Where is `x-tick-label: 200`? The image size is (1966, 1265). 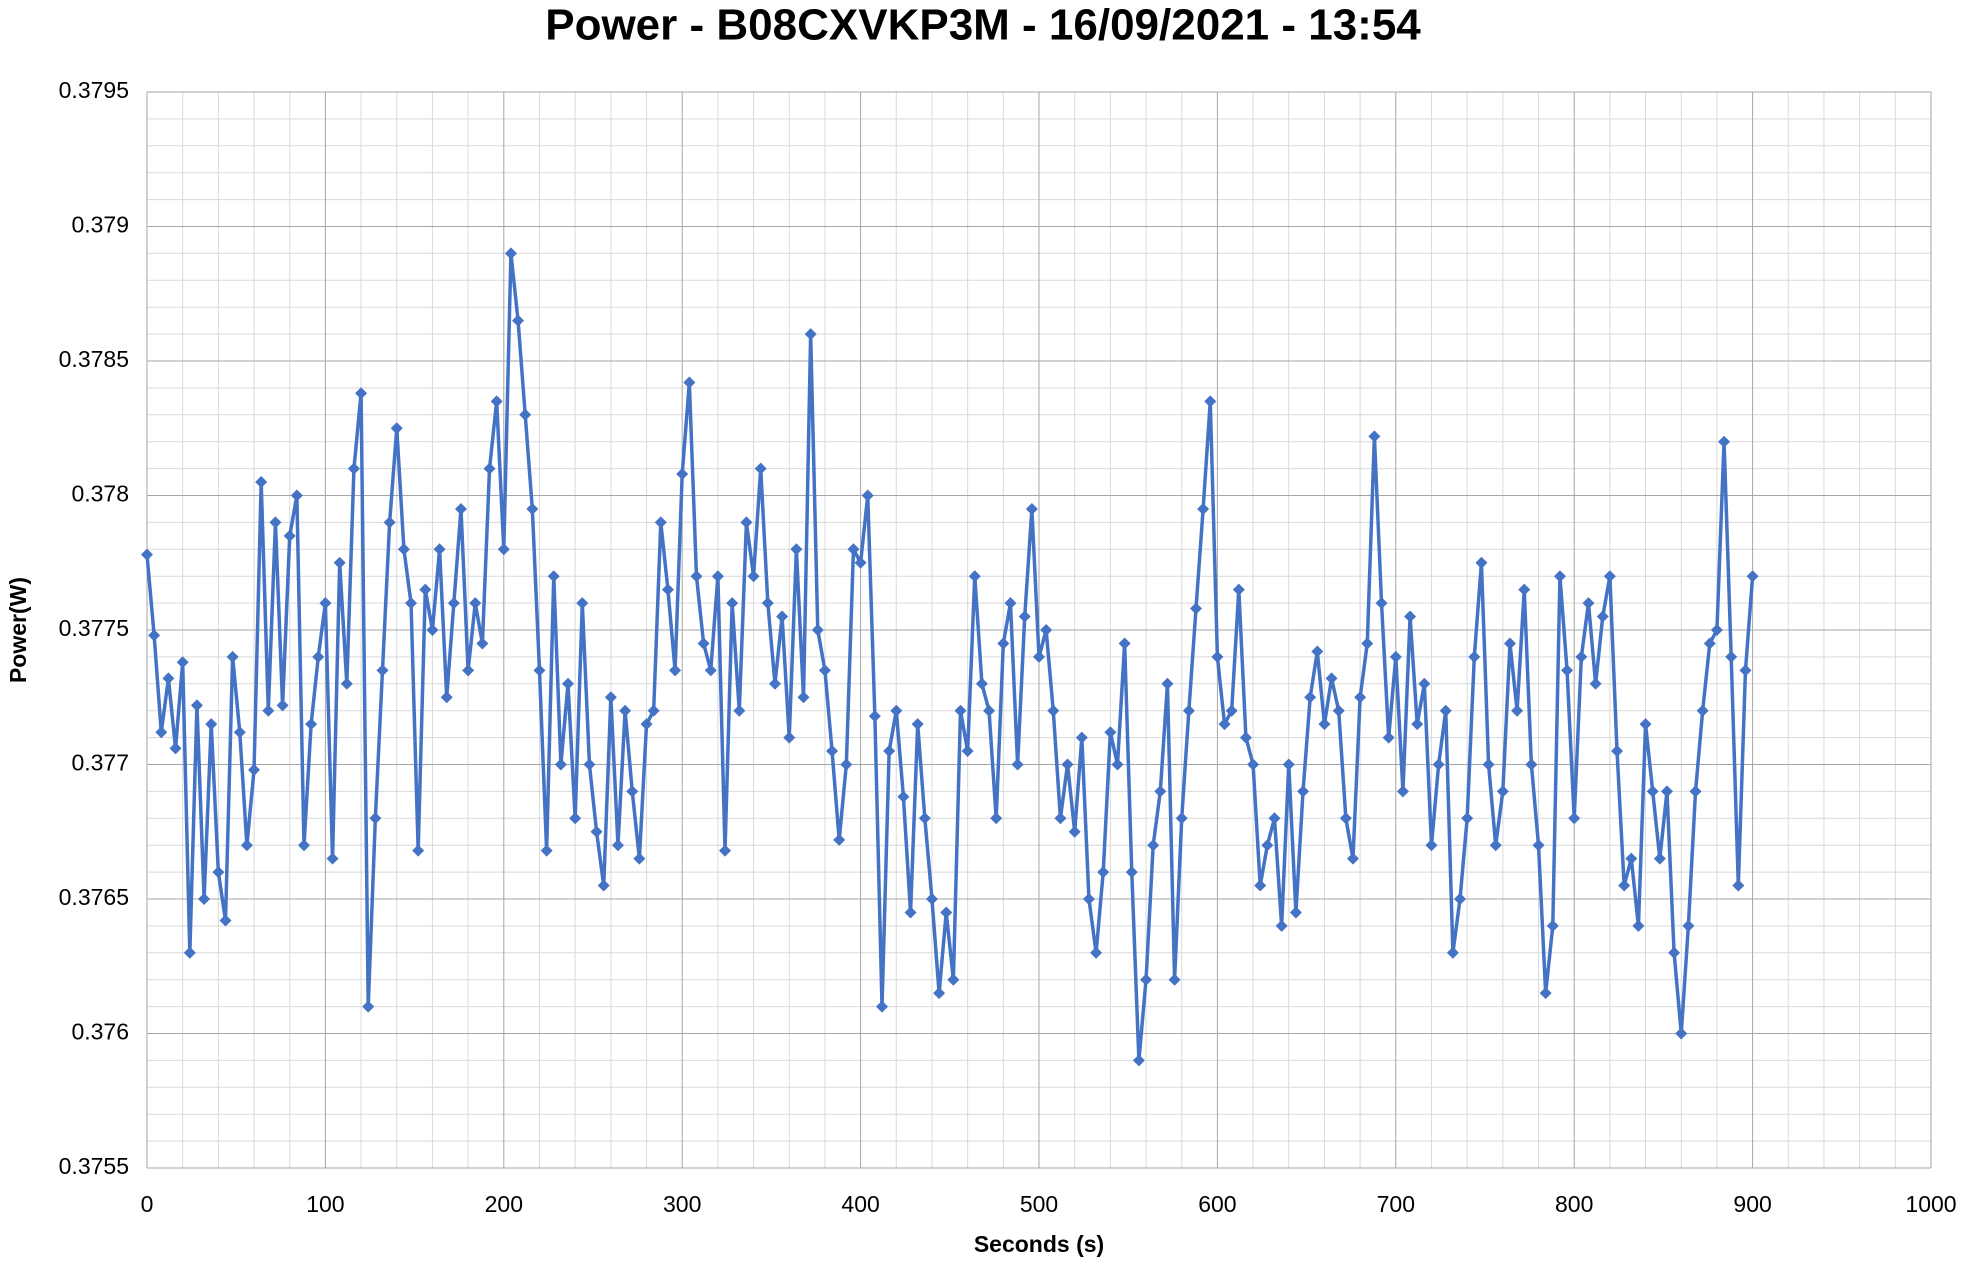
x-tick-label: 200 is located at coordinates (504, 1204).